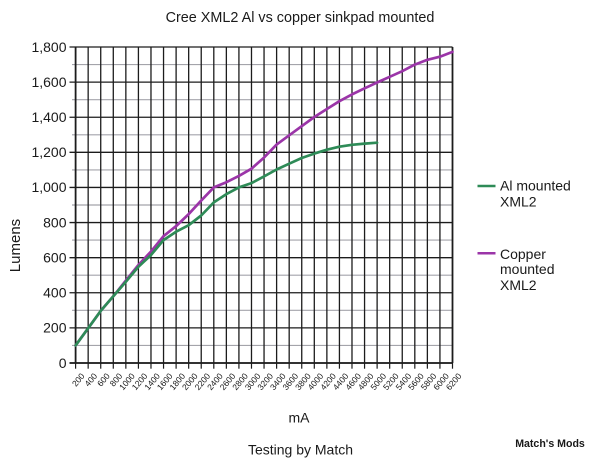 This screenshot has width=600, height=468. I want to click on svg-text: 800, so click(55, 222).